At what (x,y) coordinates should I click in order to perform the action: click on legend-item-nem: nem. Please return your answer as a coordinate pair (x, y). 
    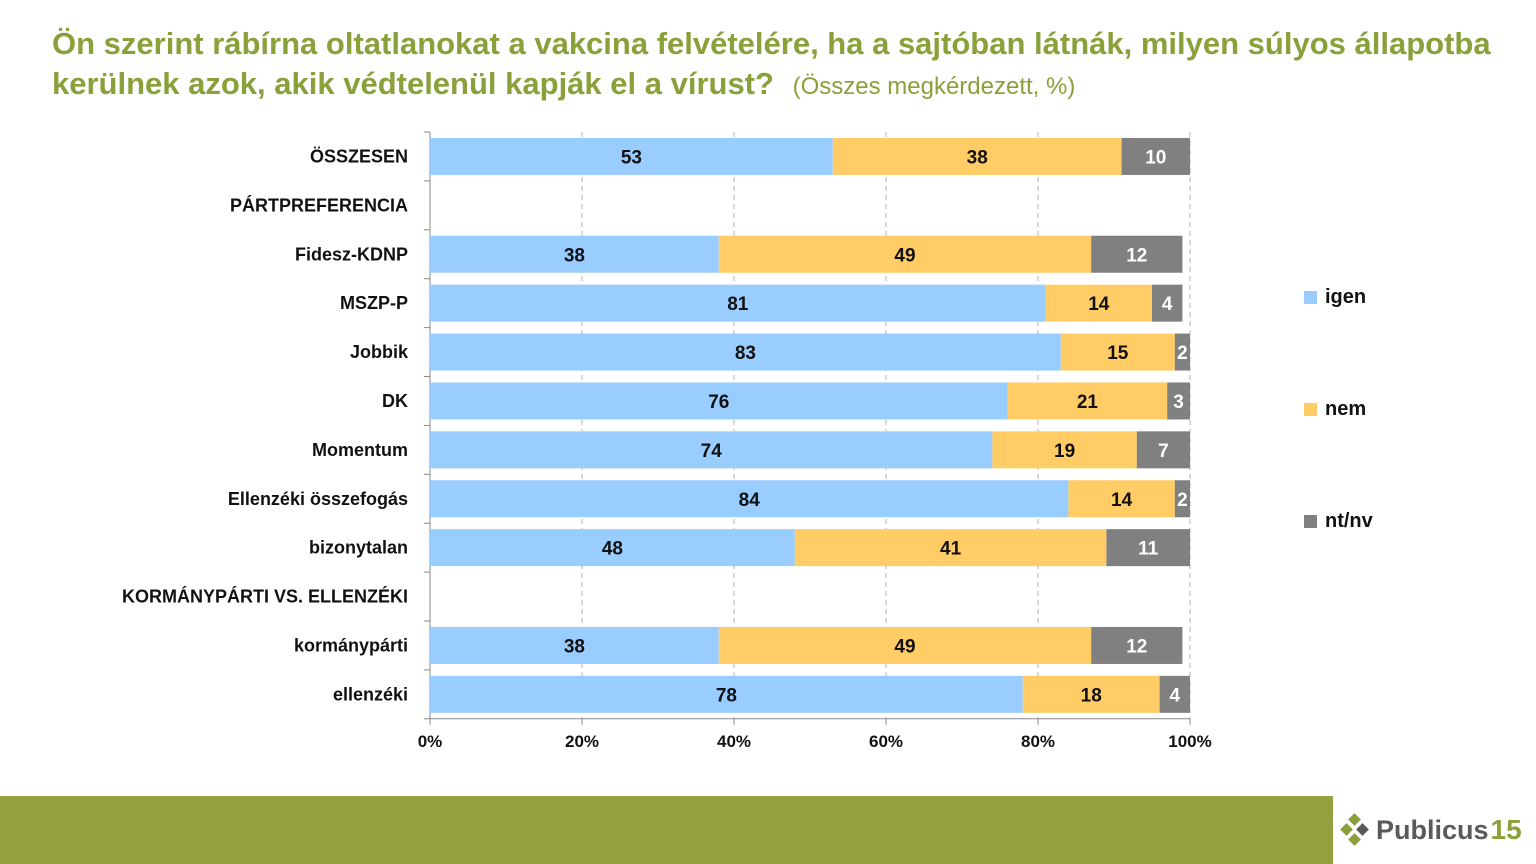
    Looking at the image, I should click on (1335, 409).